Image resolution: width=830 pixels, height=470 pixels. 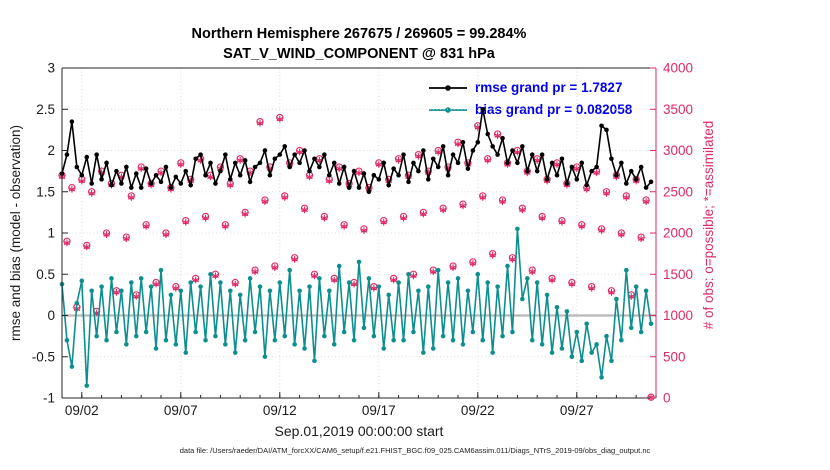 I want to click on svg-text: 500, so click(x=674, y=356).